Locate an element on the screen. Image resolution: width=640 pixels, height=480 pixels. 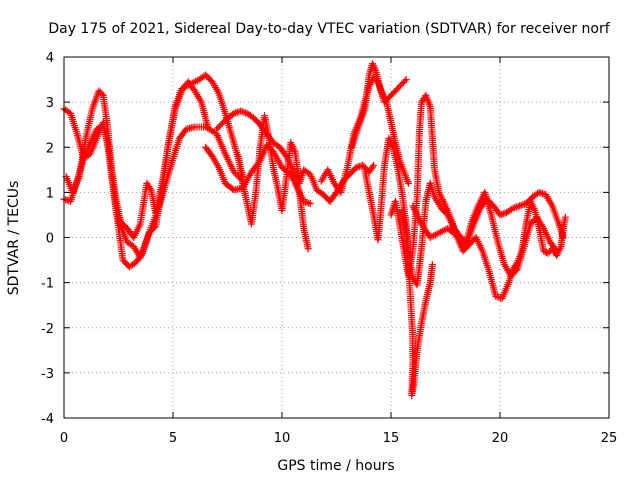
x-tick-labels: 0 5 10 15 20 25 is located at coordinates (338, 438).